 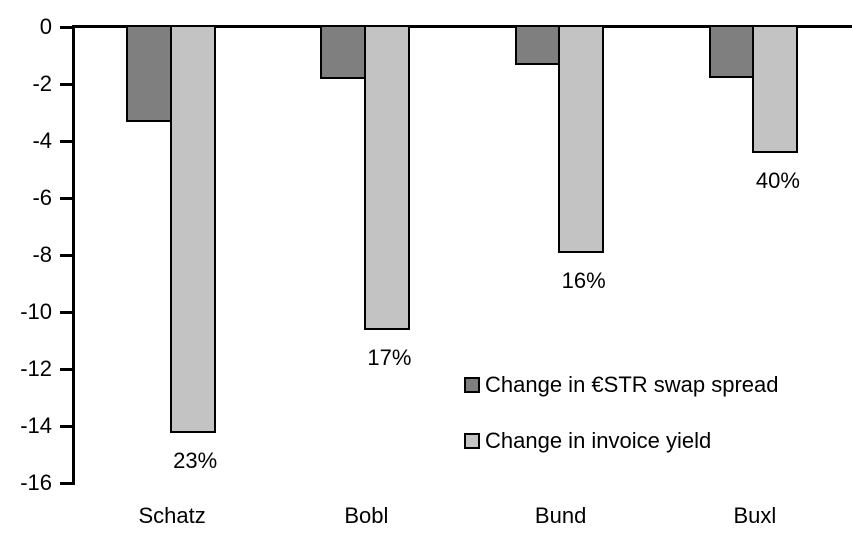 I want to click on y-axis-tick-label: 0, so click(x=45, y=26).